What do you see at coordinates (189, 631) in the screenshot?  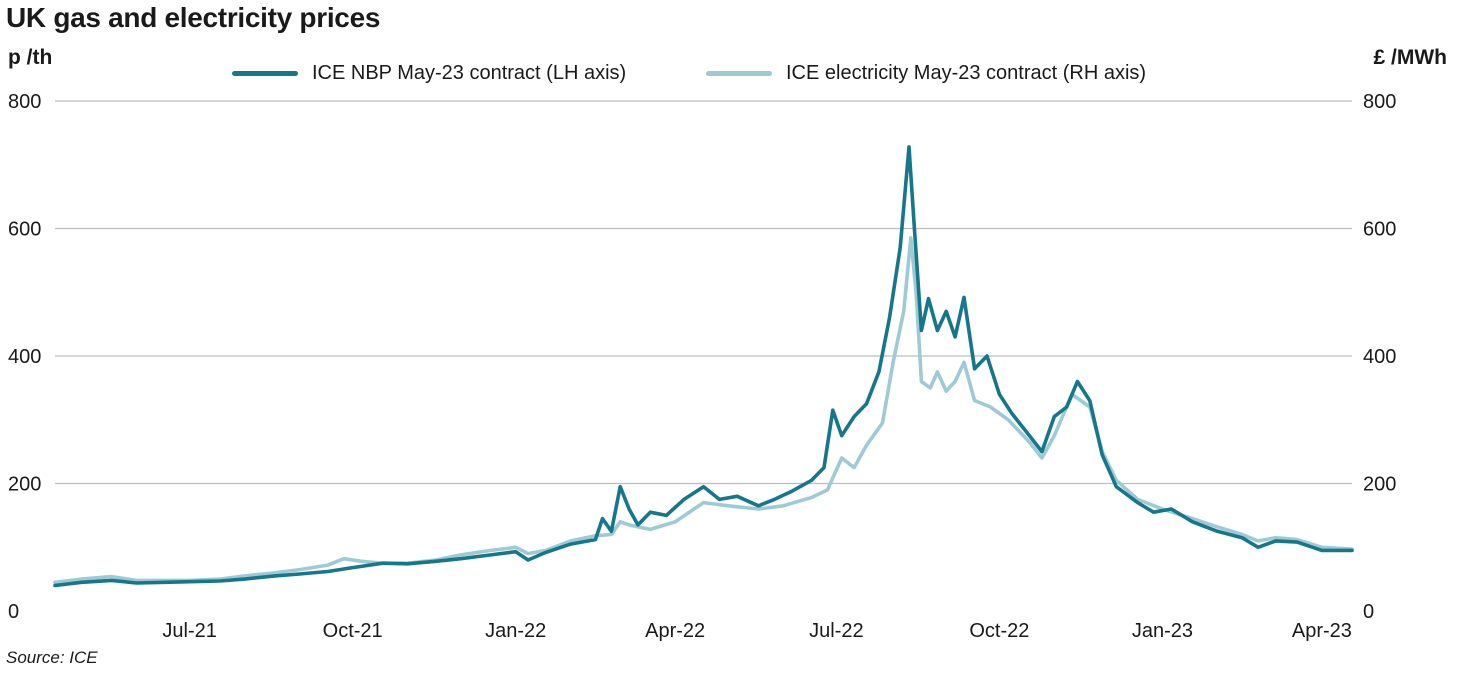 I see `x-tick-label: Jul-21` at bounding box center [189, 631].